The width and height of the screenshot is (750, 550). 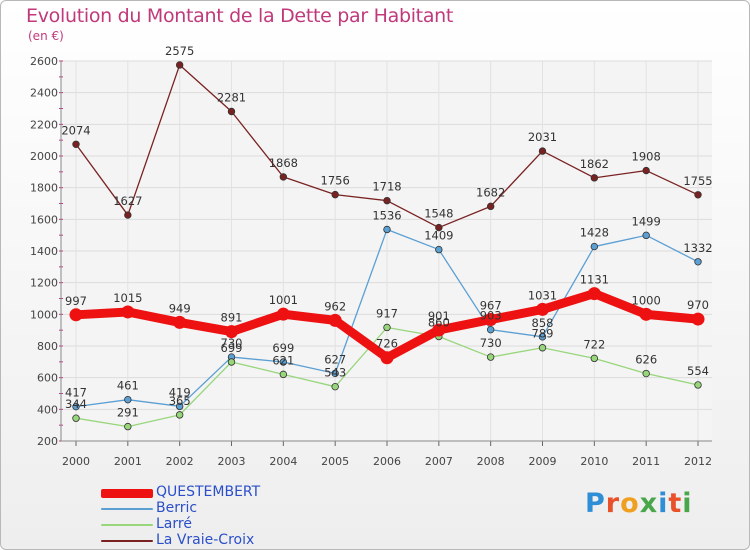 I want to click on data-label-berric: 1536, so click(x=386, y=215).